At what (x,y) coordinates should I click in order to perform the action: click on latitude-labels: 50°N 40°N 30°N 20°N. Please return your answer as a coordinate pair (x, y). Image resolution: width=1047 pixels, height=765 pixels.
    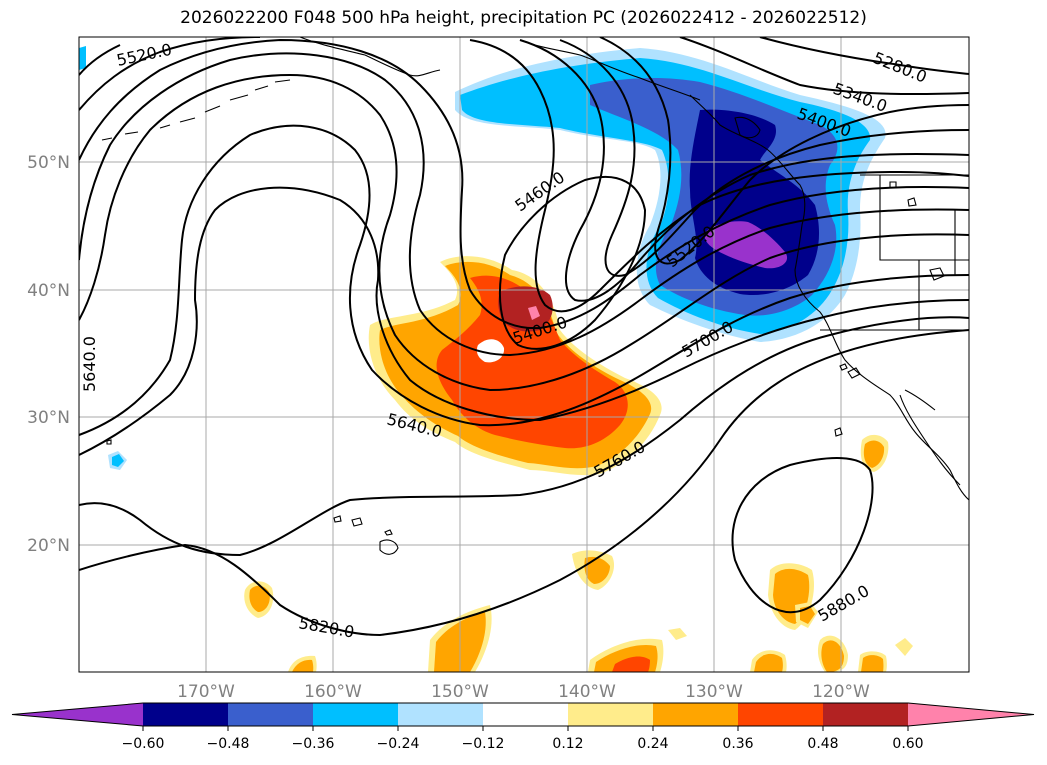
    Looking at the image, I should click on (48, 354).